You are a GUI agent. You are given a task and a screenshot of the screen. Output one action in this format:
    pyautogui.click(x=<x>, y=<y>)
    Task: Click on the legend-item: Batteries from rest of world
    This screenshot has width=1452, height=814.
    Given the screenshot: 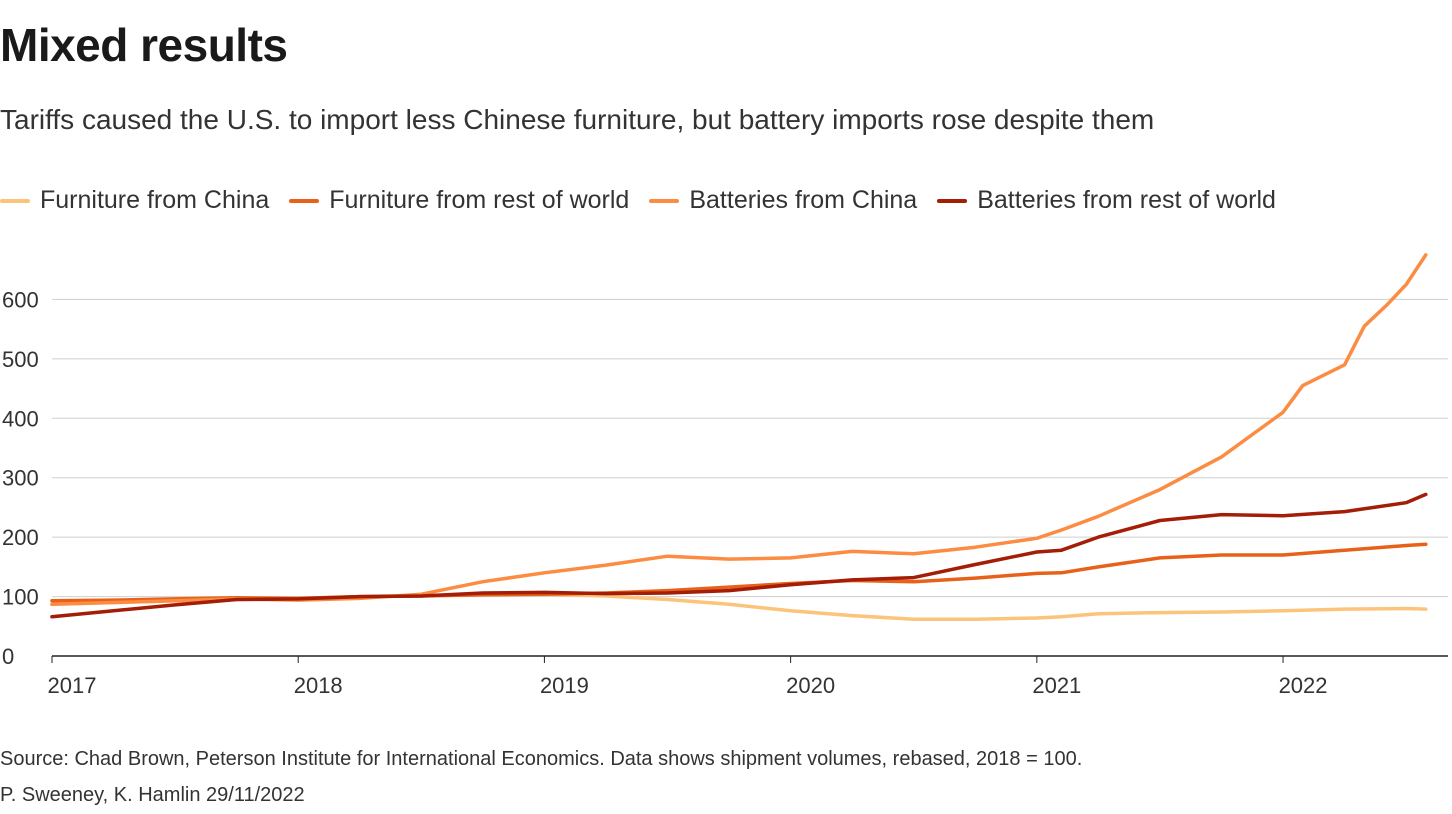 What is the action you would take?
    pyautogui.click(x=1106, y=200)
    